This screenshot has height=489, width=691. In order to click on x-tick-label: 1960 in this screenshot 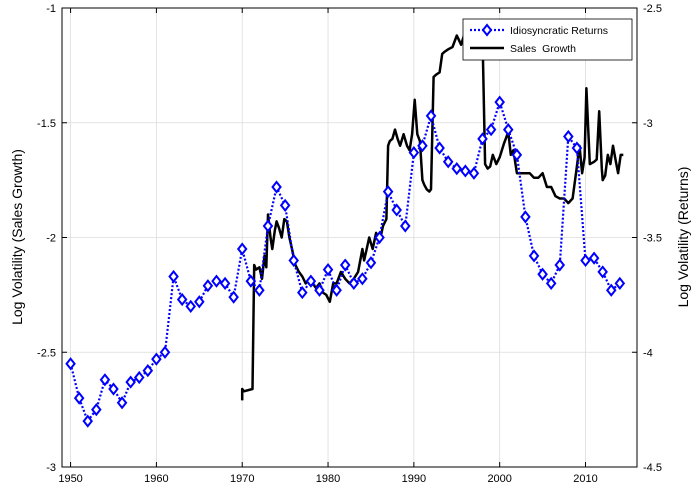, I will do `click(156, 479)`.